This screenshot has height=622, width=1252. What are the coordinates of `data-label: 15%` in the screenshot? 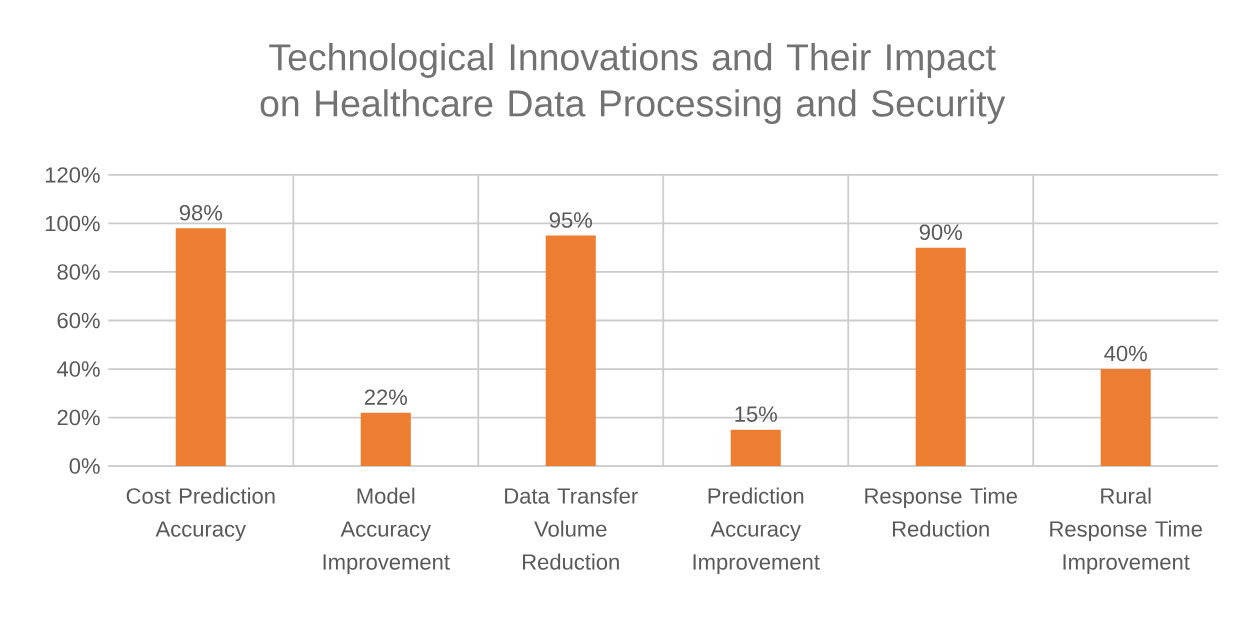 It's located at (756, 414).